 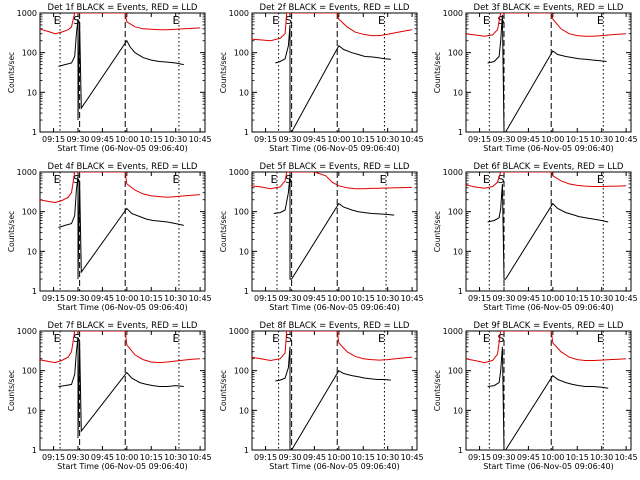 What do you see at coordinates (123, 167) in the screenshot?
I see `panel-title: Det 4f BLACK = Events, RED = LLD` at bounding box center [123, 167].